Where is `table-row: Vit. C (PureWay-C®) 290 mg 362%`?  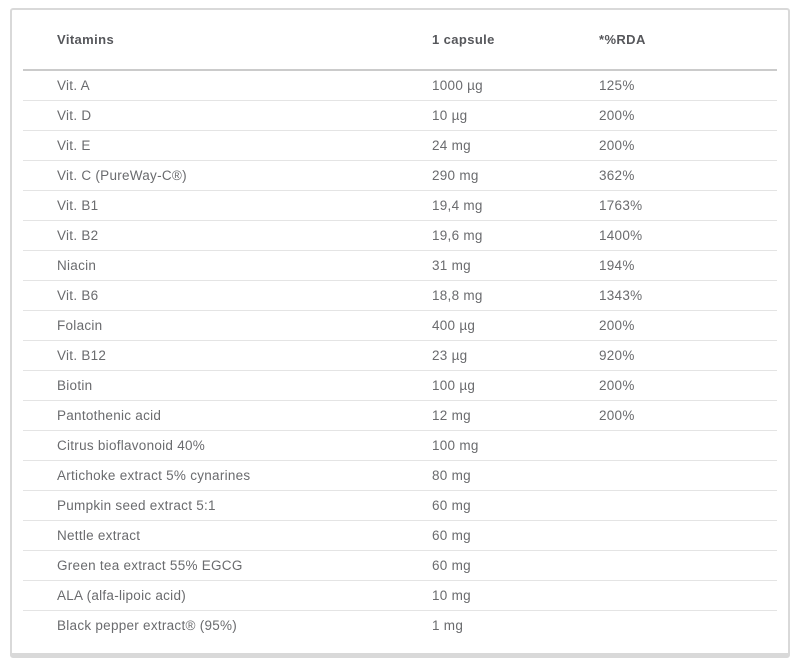 table-row: Vit. C (PureWay-C®) 290 mg 362% is located at coordinates (400, 175).